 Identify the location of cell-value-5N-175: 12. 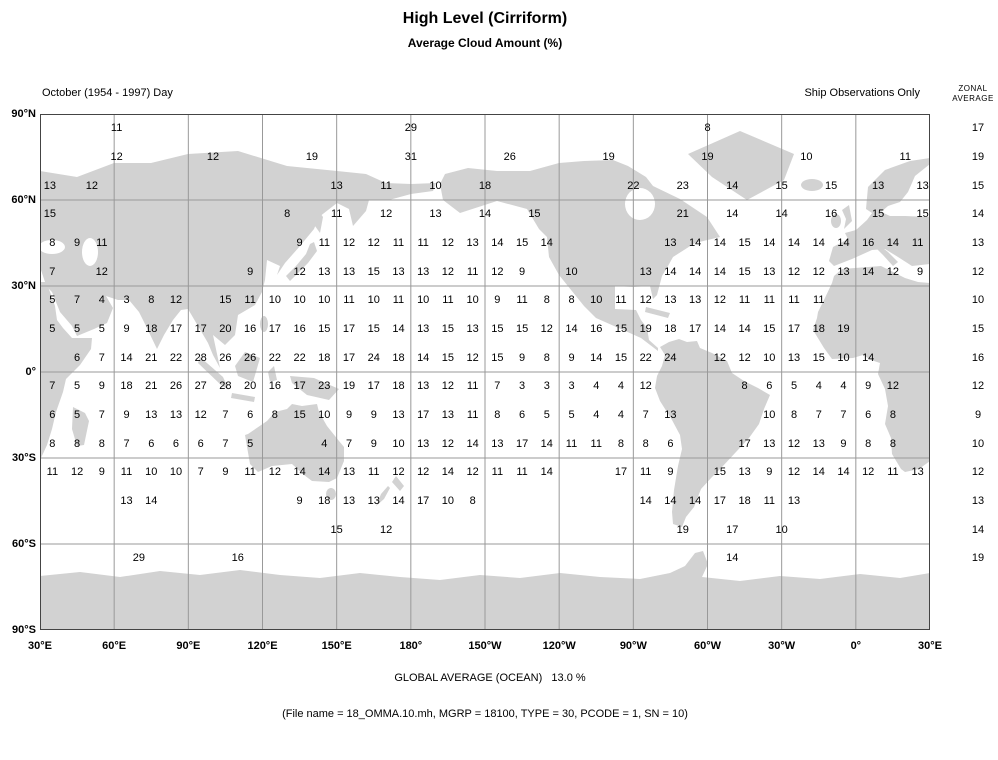
(472, 357).